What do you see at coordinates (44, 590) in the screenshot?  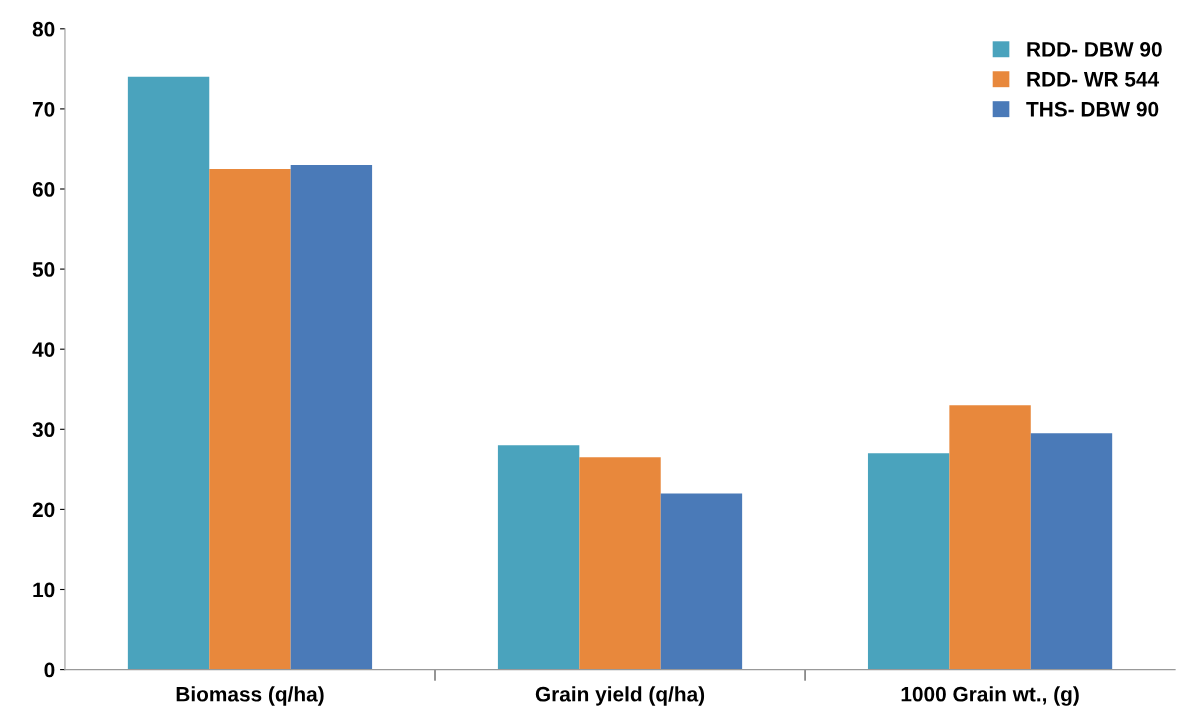 I see `y-tick-label: 10` at bounding box center [44, 590].